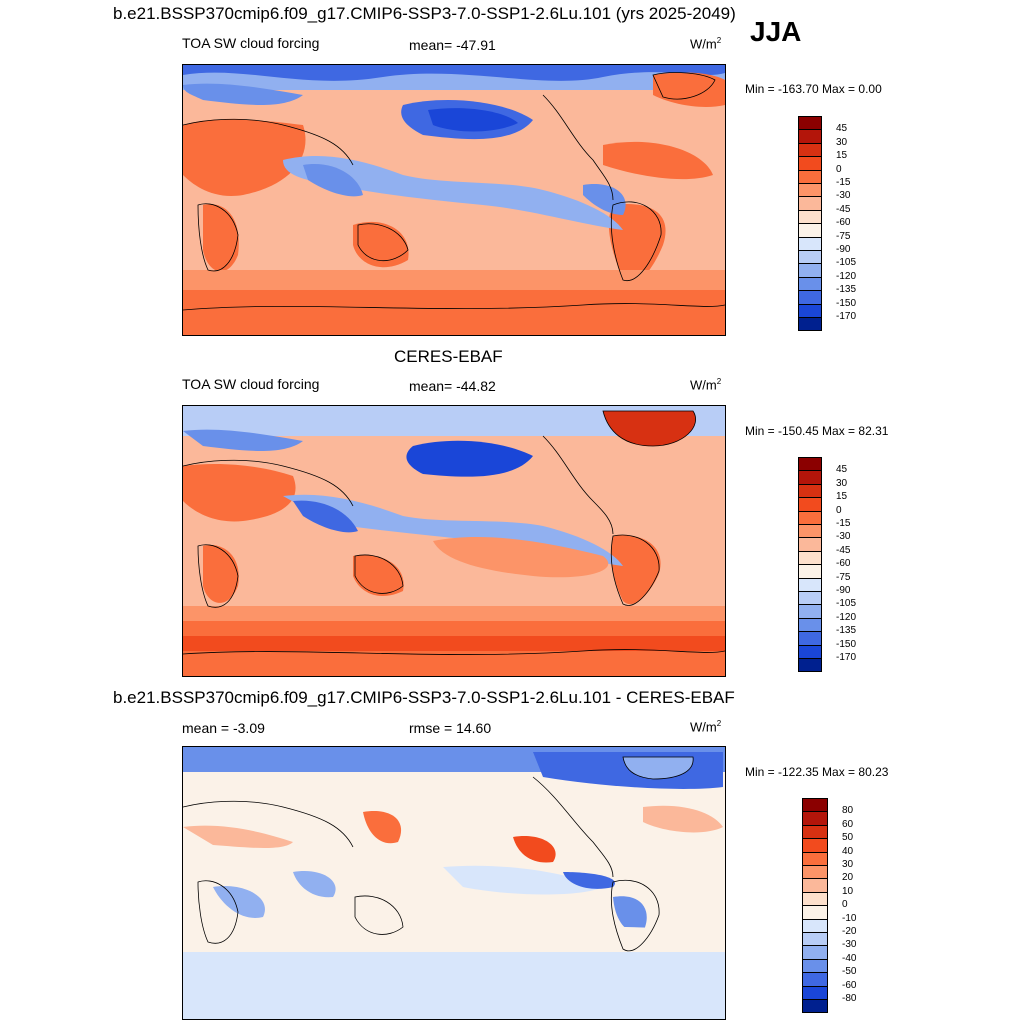 Image resolution: width=1024 pixels, height=1024 pixels. Describe the element at coordinates (817, 431) in the screenshot. I see `panel2-minmax: Min = -150.45 Max = 82.31` at that location.